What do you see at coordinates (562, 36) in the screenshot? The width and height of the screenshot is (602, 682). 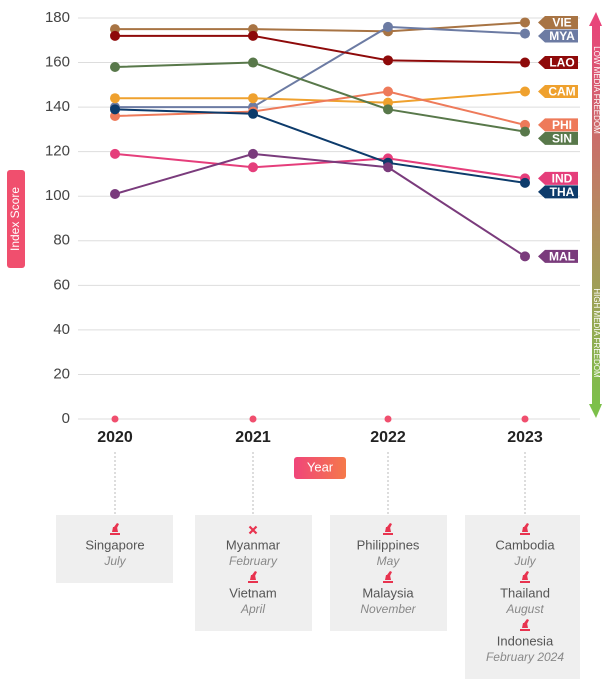 I see `legend-label: MYA` at bounding box center [562, 36].